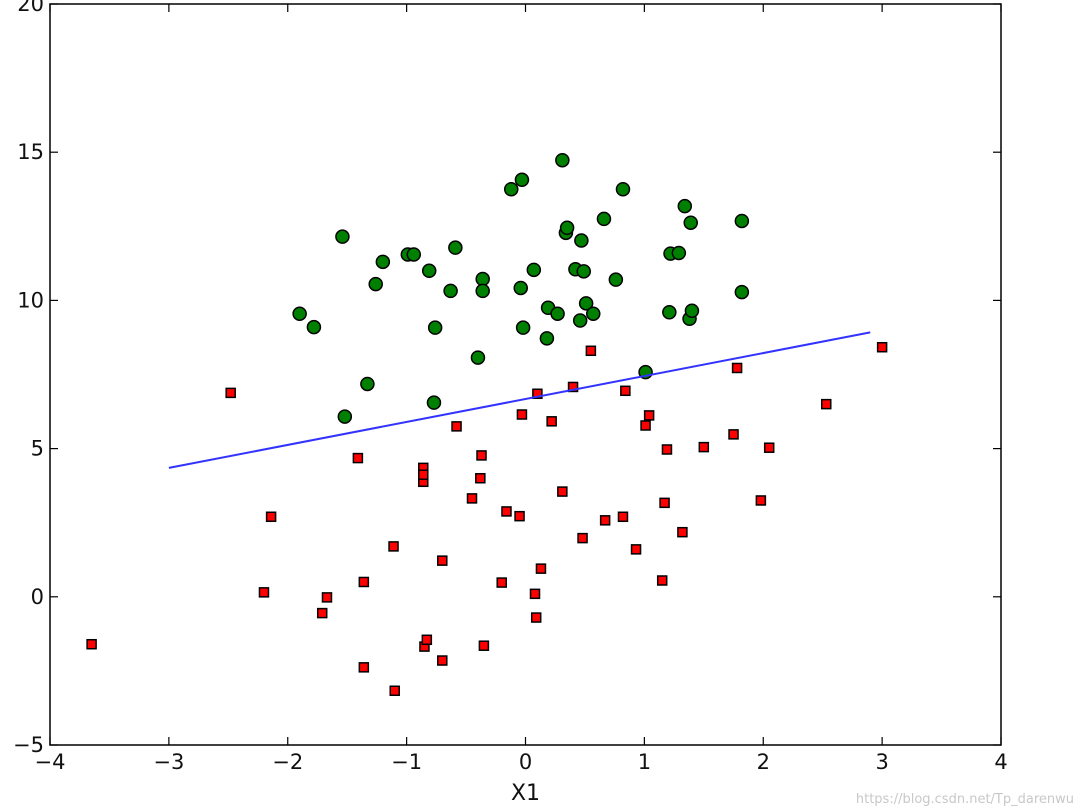 This screenshot has width=1082, height=811. Describe the element at coordinates (37, 597) in the screenshot. I see `y-tick-label: 0` at that location.